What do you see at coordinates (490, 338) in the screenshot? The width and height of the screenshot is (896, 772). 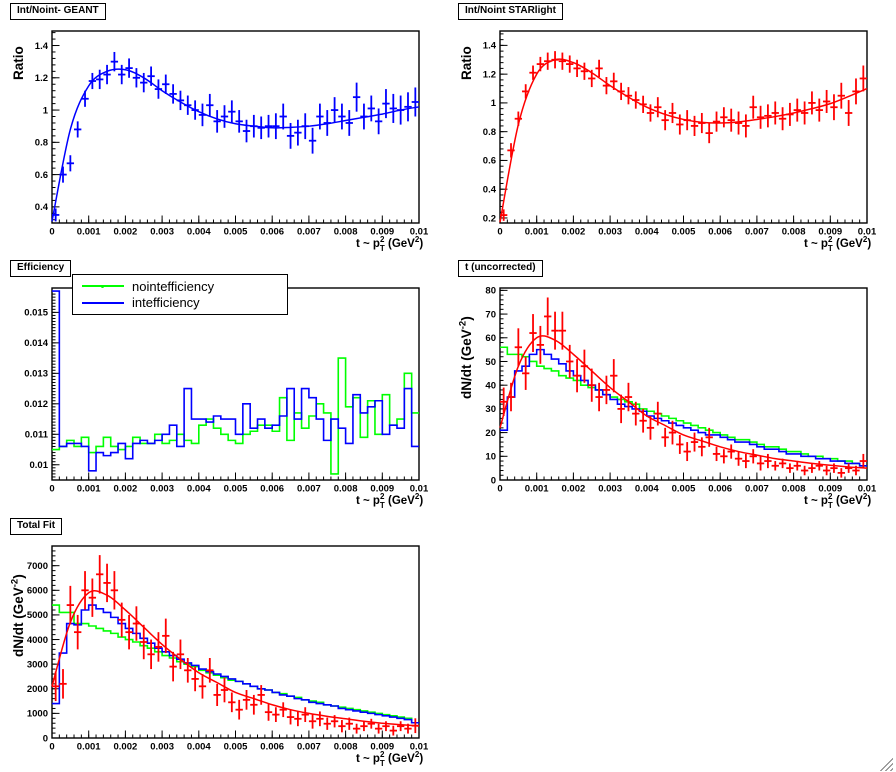 I see `y-tick-label: 60` at bounding box center [490, 338].